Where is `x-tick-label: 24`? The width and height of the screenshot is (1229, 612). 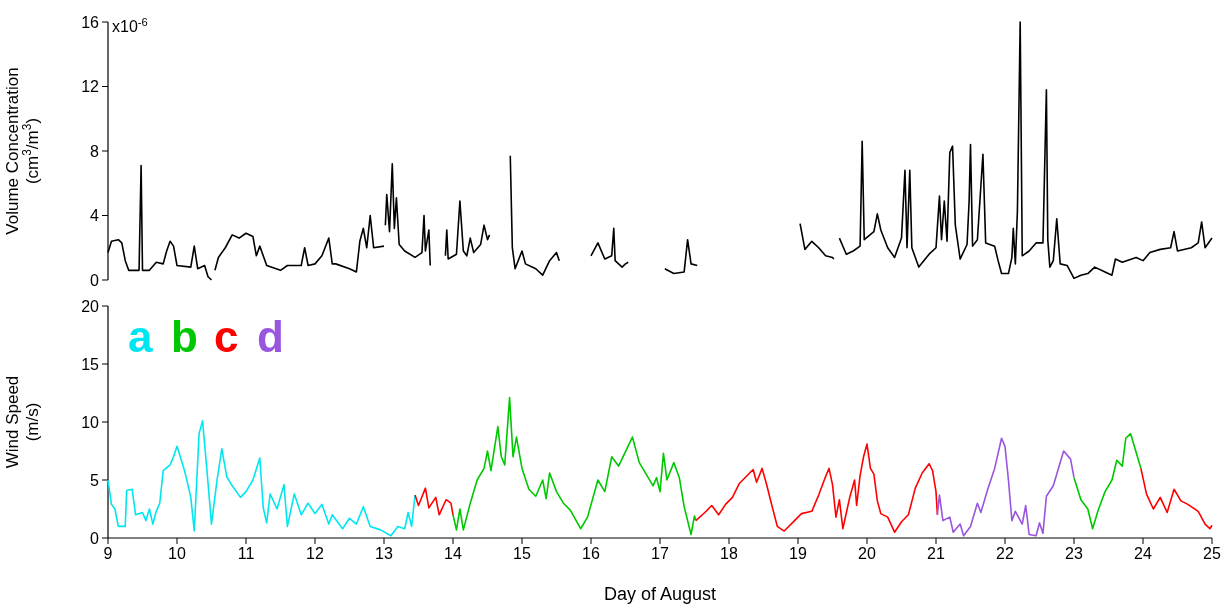 x-tick-label: 24 is located at coordinates (1143, 553).